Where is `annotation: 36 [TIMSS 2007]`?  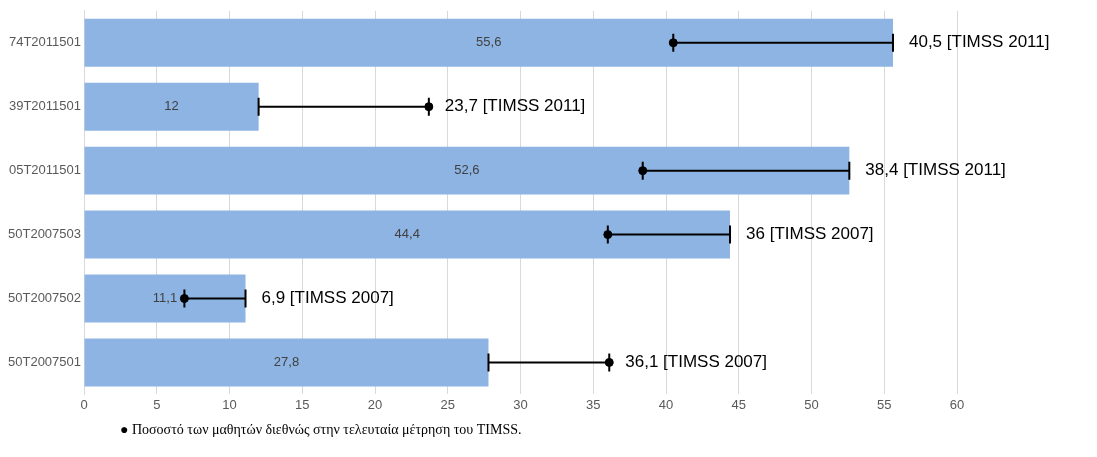 annotation: 36 [TIMSS 2007] is located at coordinates (810, 234).